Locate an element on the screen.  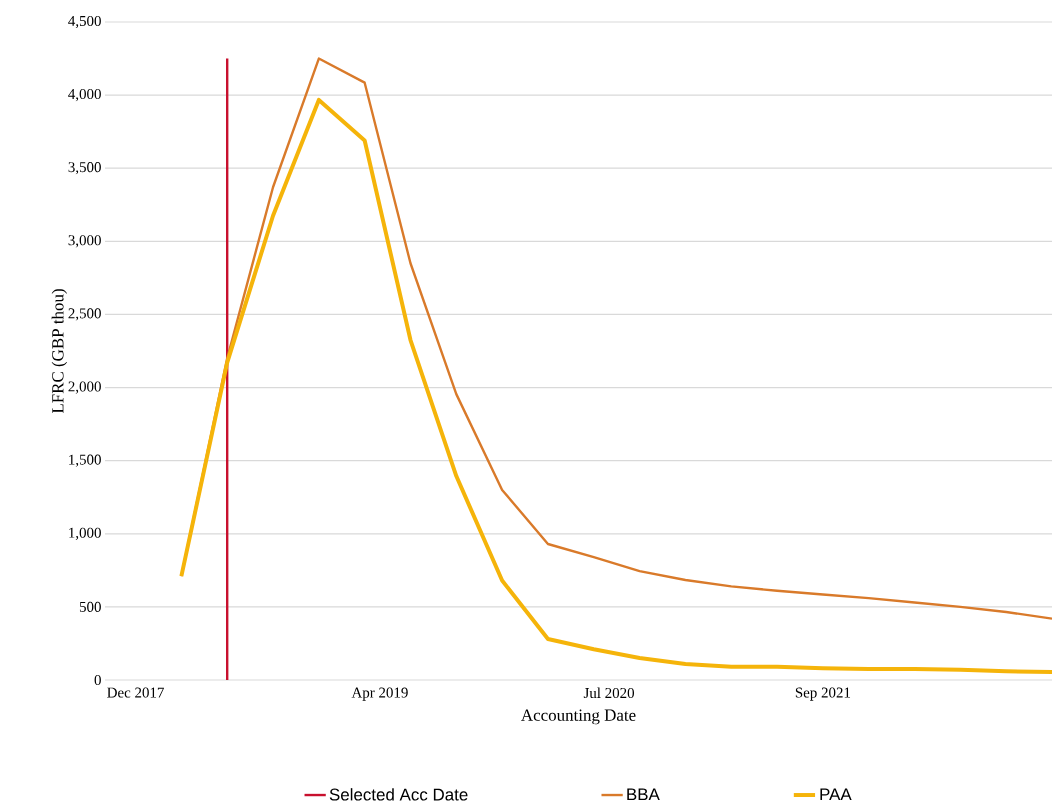
y-tick-label: 1,500 is located at coordinates (85, 460).